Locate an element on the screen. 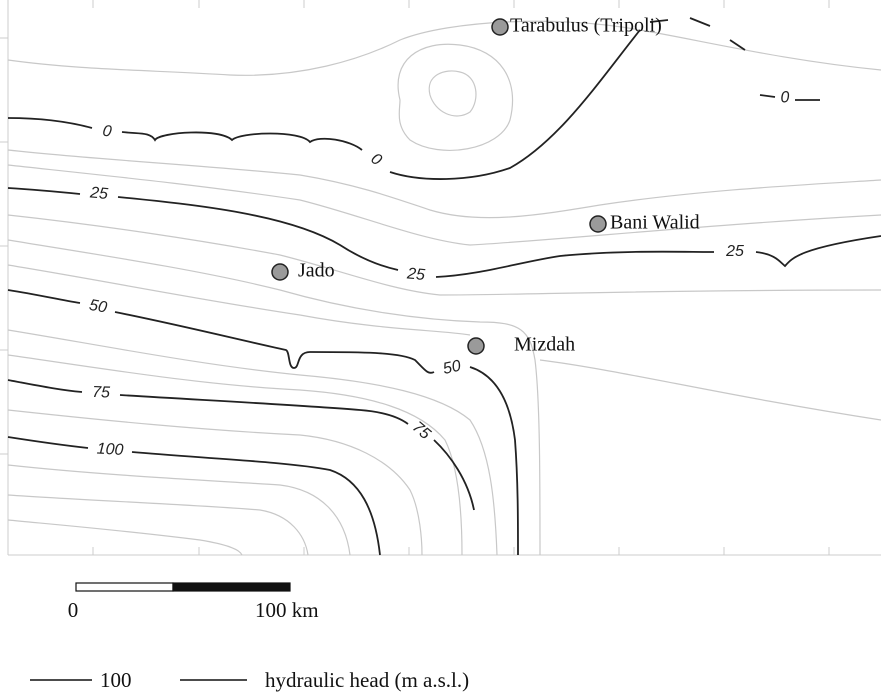 This screenshot has width=881, height=696. place-label: Mizdah is located at coordinates (544, 345).